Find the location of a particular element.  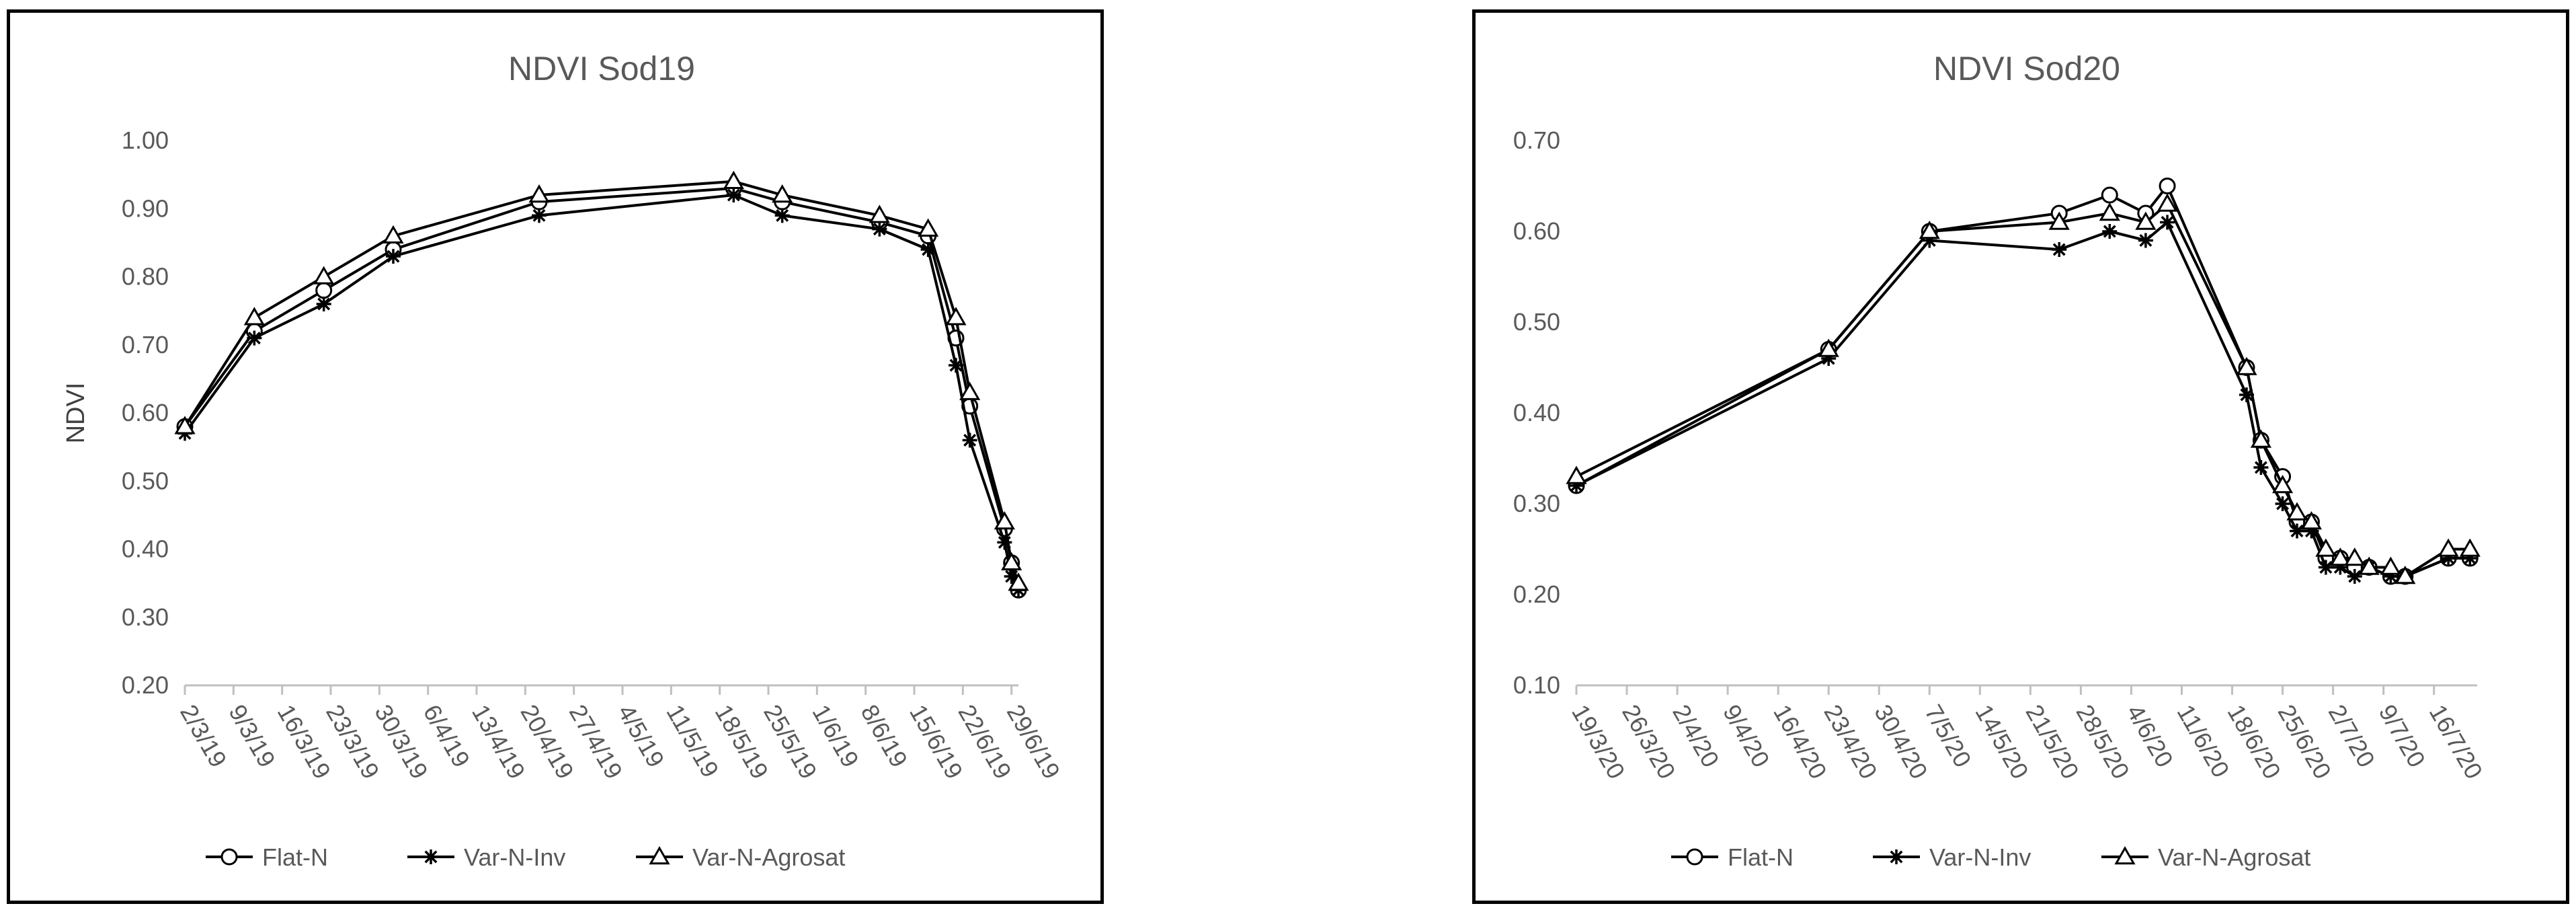

x-tick-label: 9/3/19 is located at coordinates (252, 736).